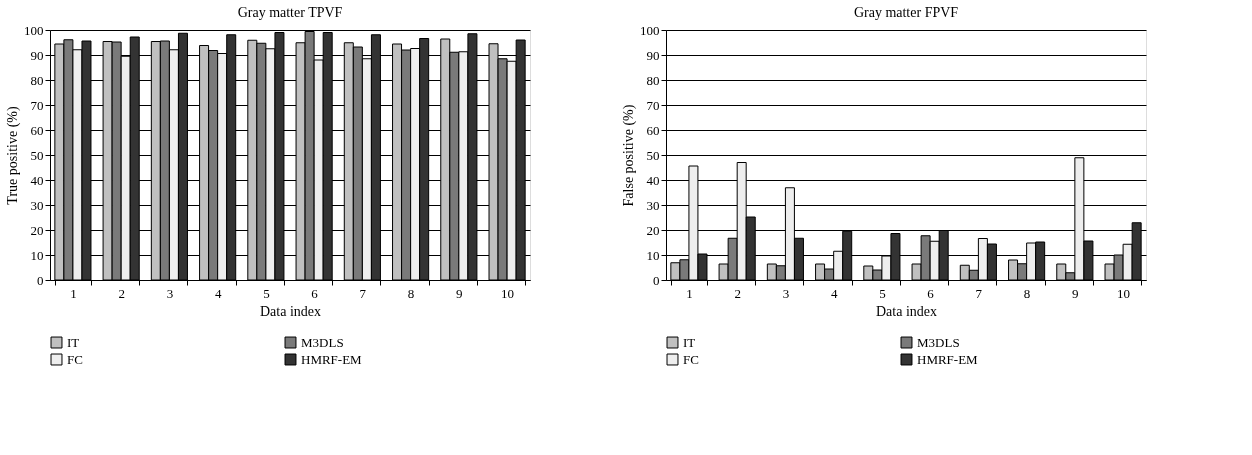 The height and width of the screenshot is (455, 1252). Describe the element at coordinates (290, 12) in the screenshot. I see `chart-title: Gray matter TPVF` at that location.